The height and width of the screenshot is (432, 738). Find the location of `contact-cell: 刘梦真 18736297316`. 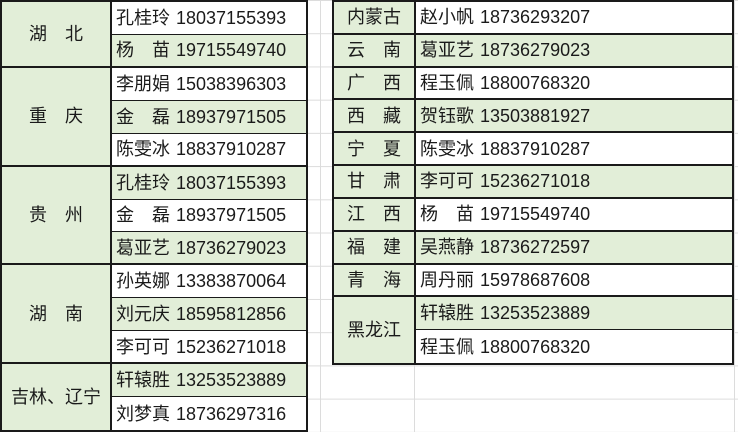

contact-cell: 刘梦真 18736297316 is located at coordinates (209, 413).